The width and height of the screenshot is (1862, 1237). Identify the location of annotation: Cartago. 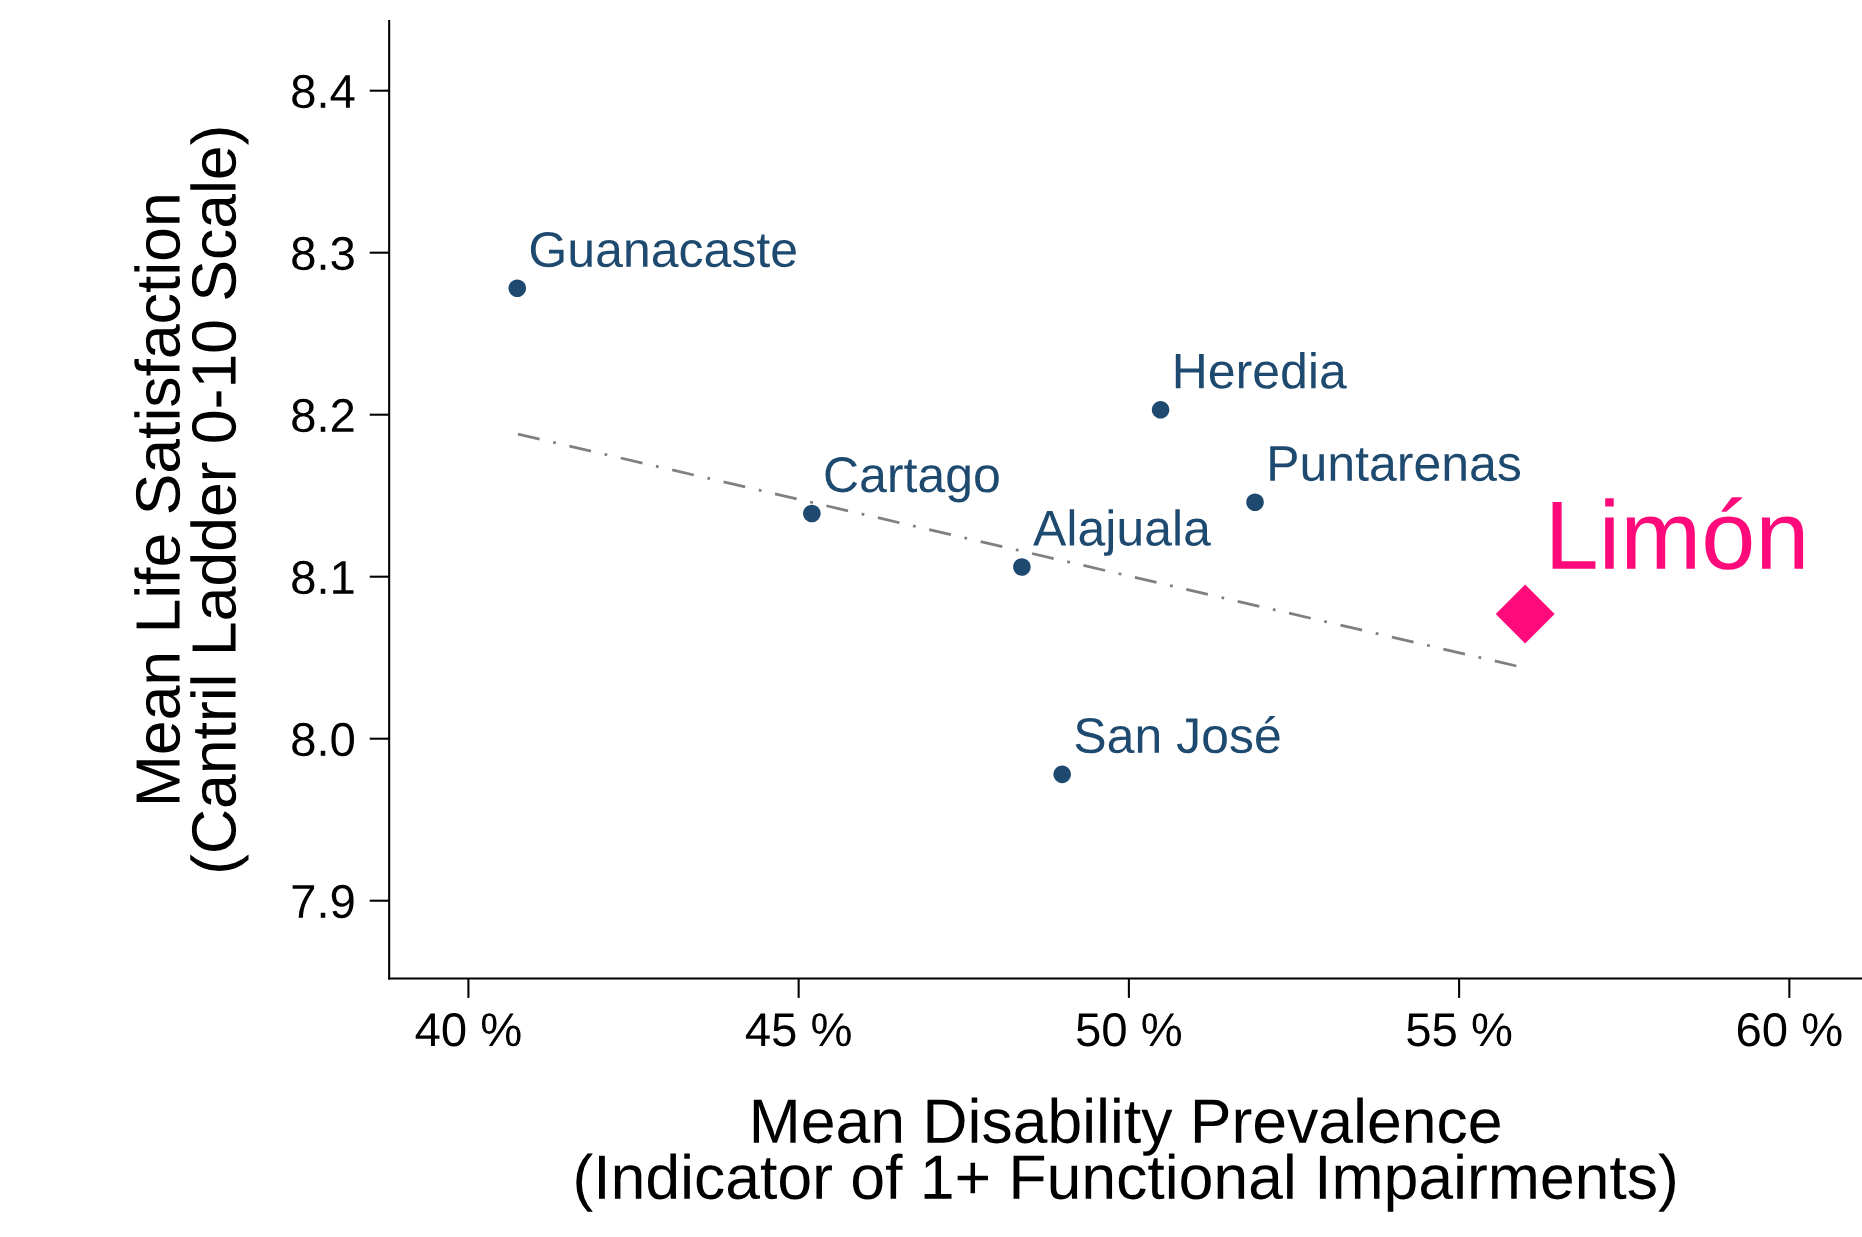
(912, 480).